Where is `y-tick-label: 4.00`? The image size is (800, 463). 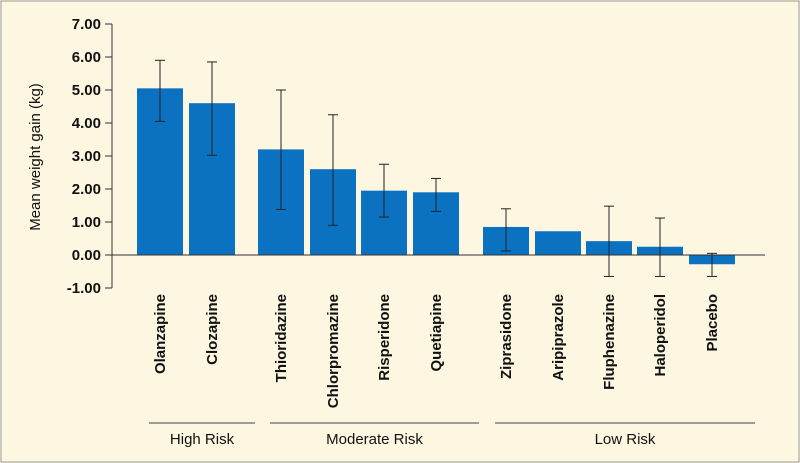 y-tick-label: 4.00 is located at coordinates (86, 123).